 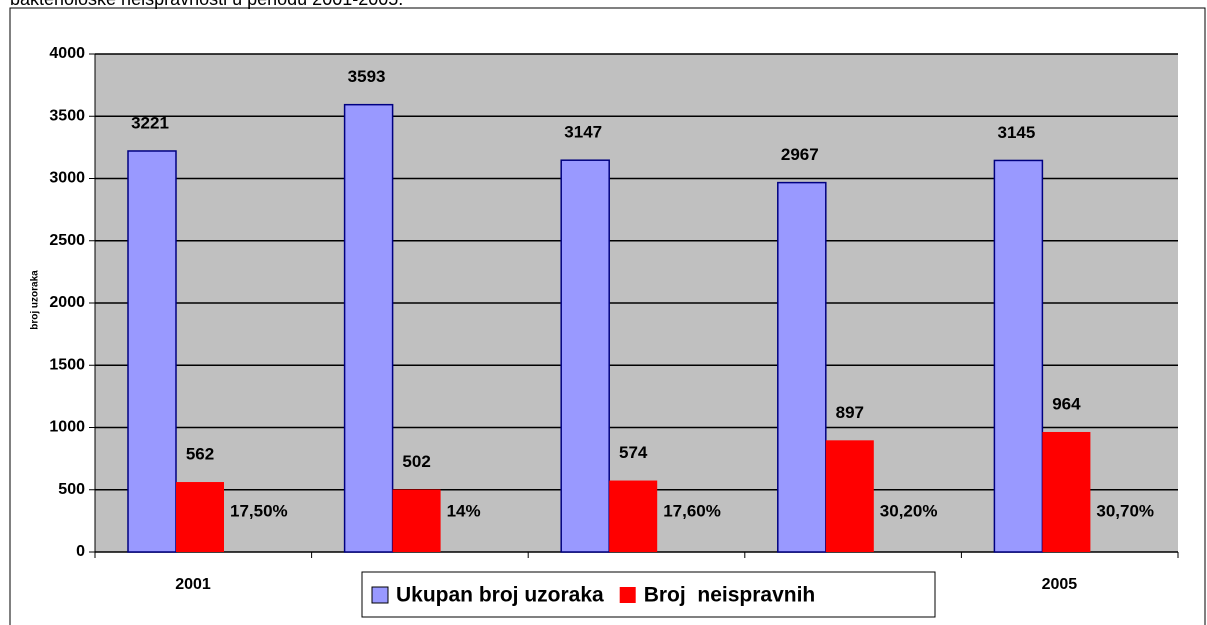 I want to click on legend-box, so click(x=648, y=594).